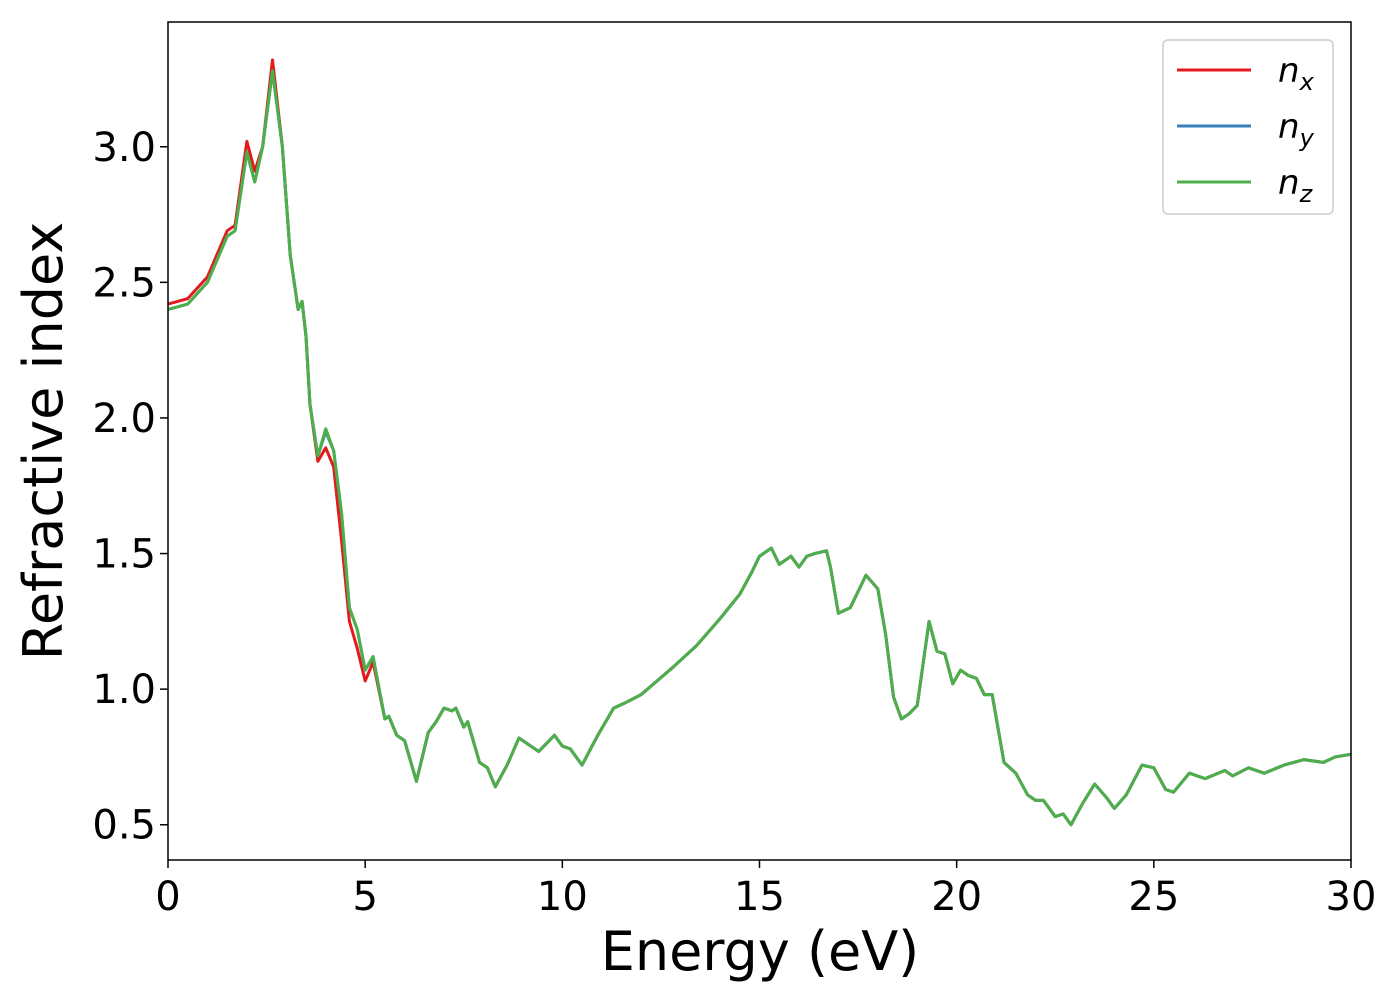 The width and height of the screenshot is (1400, 1004). I want to click on y-axis-label: Refractive index, so click(43, 441).